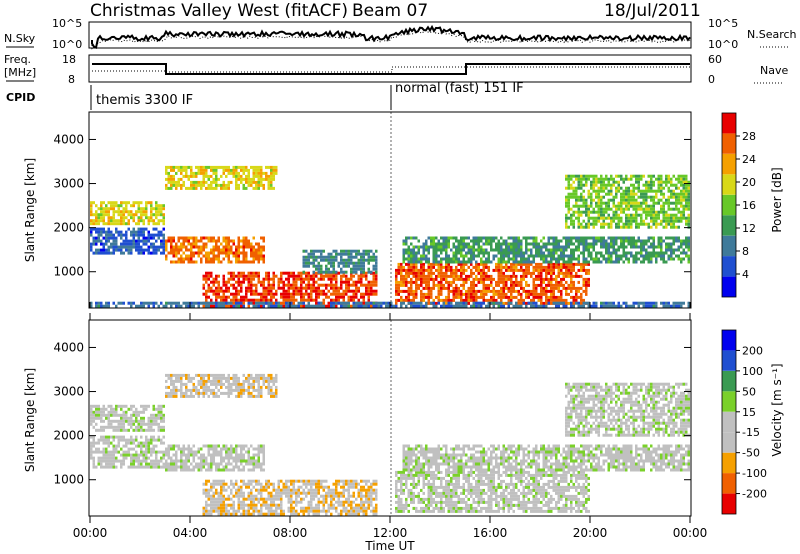 Image resolution: width=800 pixels, height=554 pixels. What do you see at coordinates (749, 205) in the screenshot?
I see `colorbar-tick-label: 16` at bounding box center [749, 205].